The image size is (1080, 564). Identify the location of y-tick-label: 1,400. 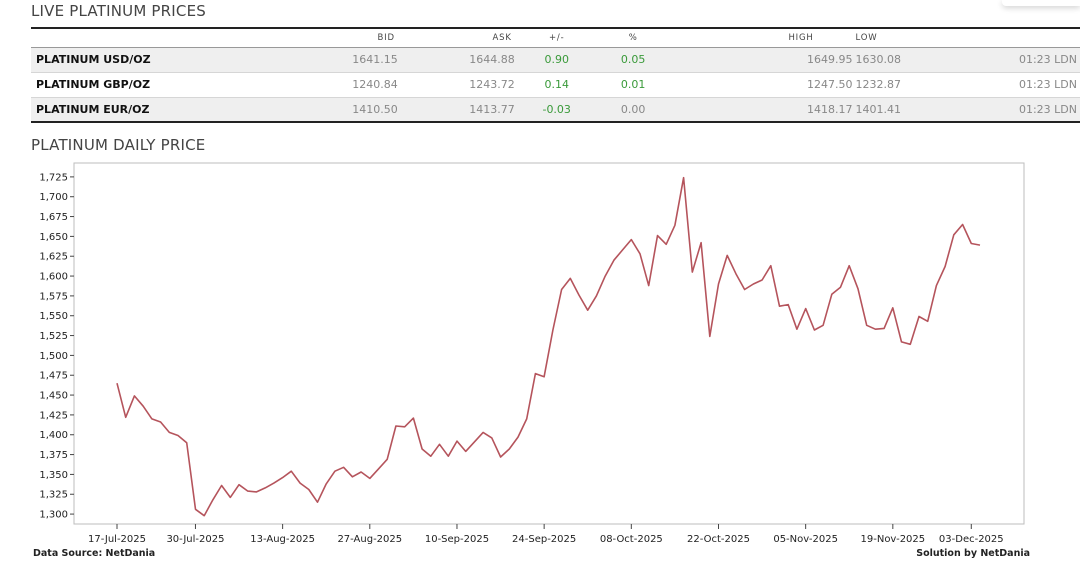
(53, 435).